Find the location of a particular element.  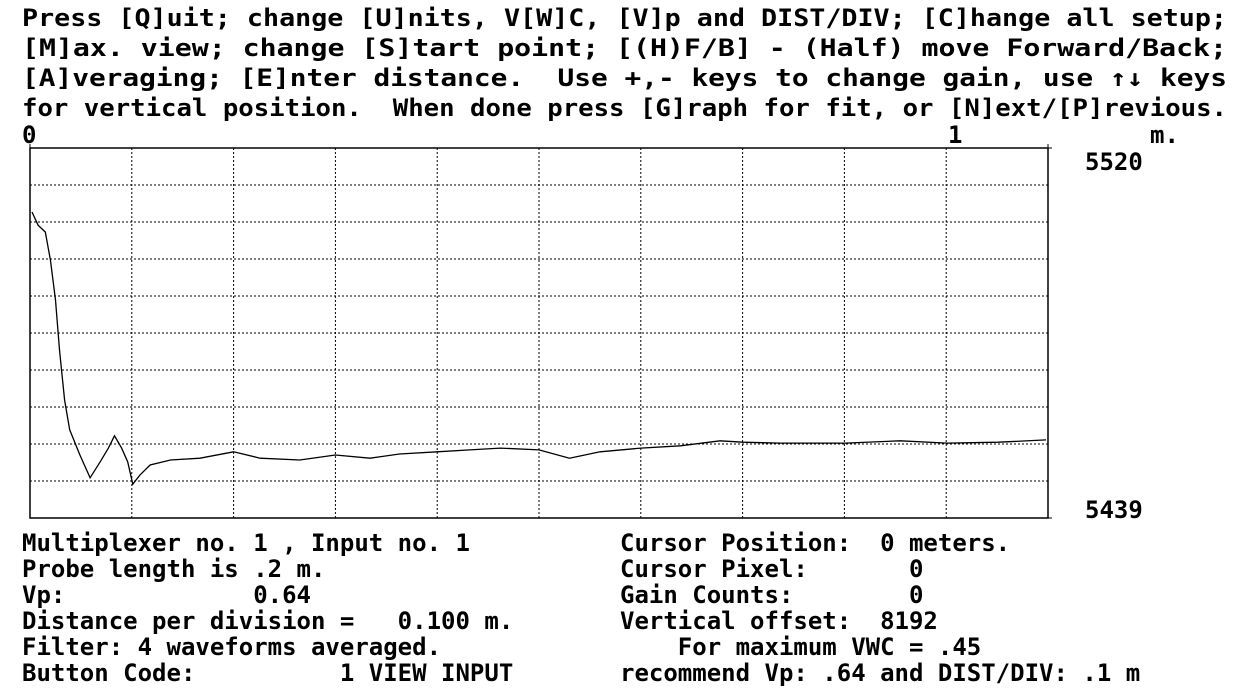

status-right: Vertical offset: 8192 is located at coordinates (779, 621).